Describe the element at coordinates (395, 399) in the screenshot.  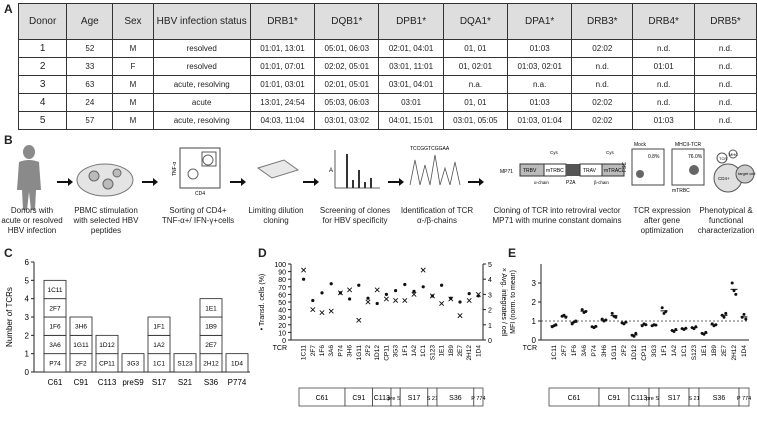
I see `group-label: pre S9` at that location.